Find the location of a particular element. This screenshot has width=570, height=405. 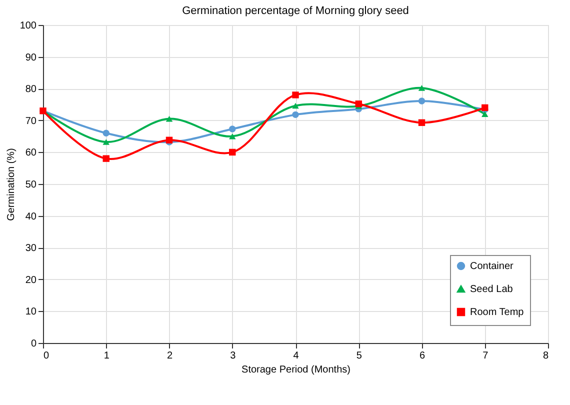

x-tick-label: 1 is located at coordinates (107, 356).